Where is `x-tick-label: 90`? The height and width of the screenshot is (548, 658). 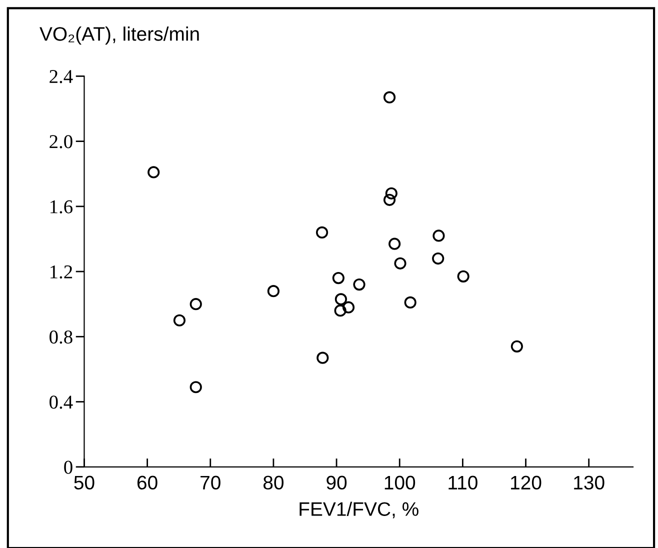 x-tick-label: 90 is located at coordinates (336, 483).